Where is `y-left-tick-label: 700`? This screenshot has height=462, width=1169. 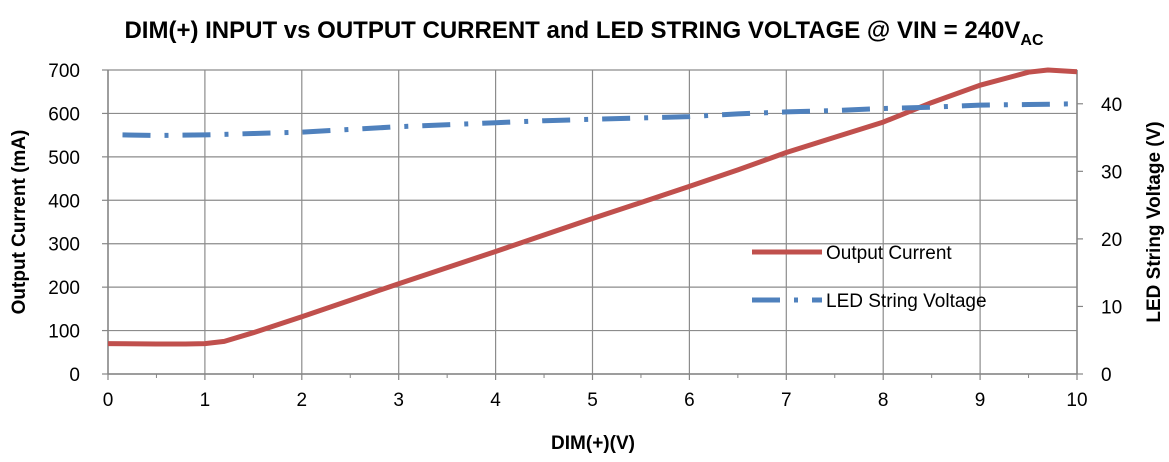
y-left-tick-label: 700 is located at coordinates (64, 71).